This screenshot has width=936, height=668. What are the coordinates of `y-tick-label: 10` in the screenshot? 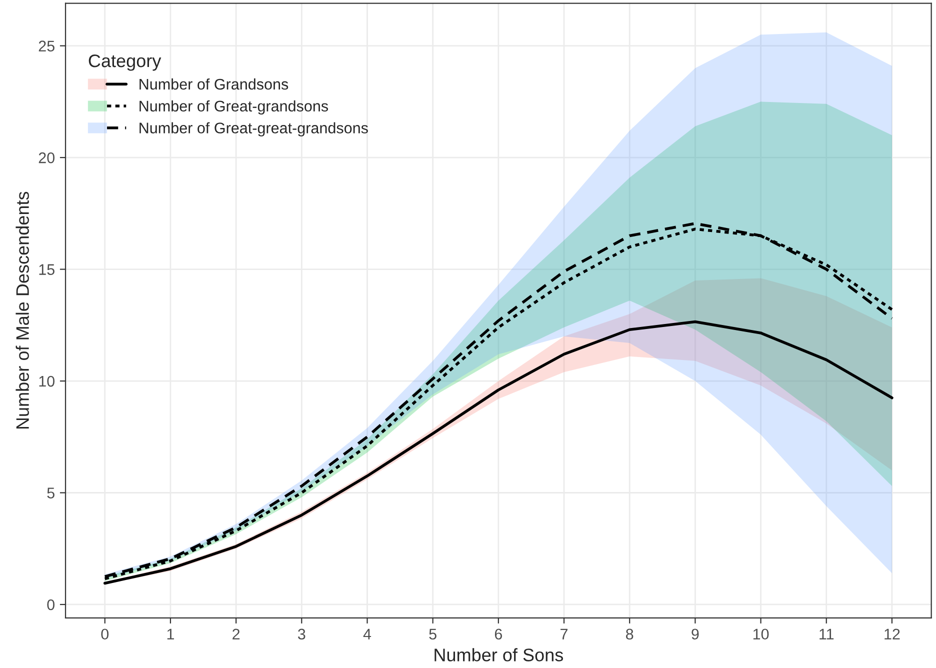 It's located at (47, 381).